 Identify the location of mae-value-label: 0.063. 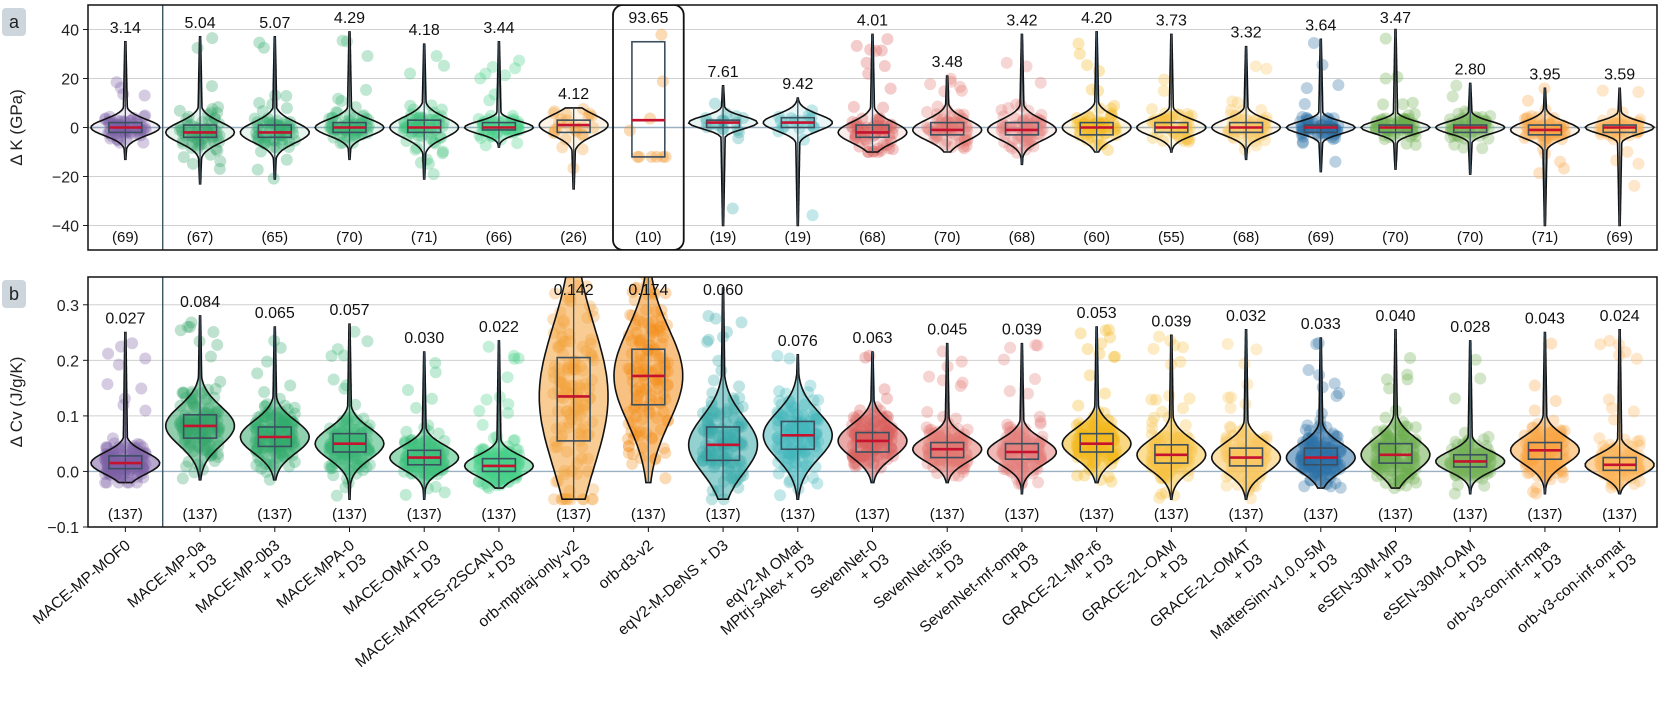
(872, 338).